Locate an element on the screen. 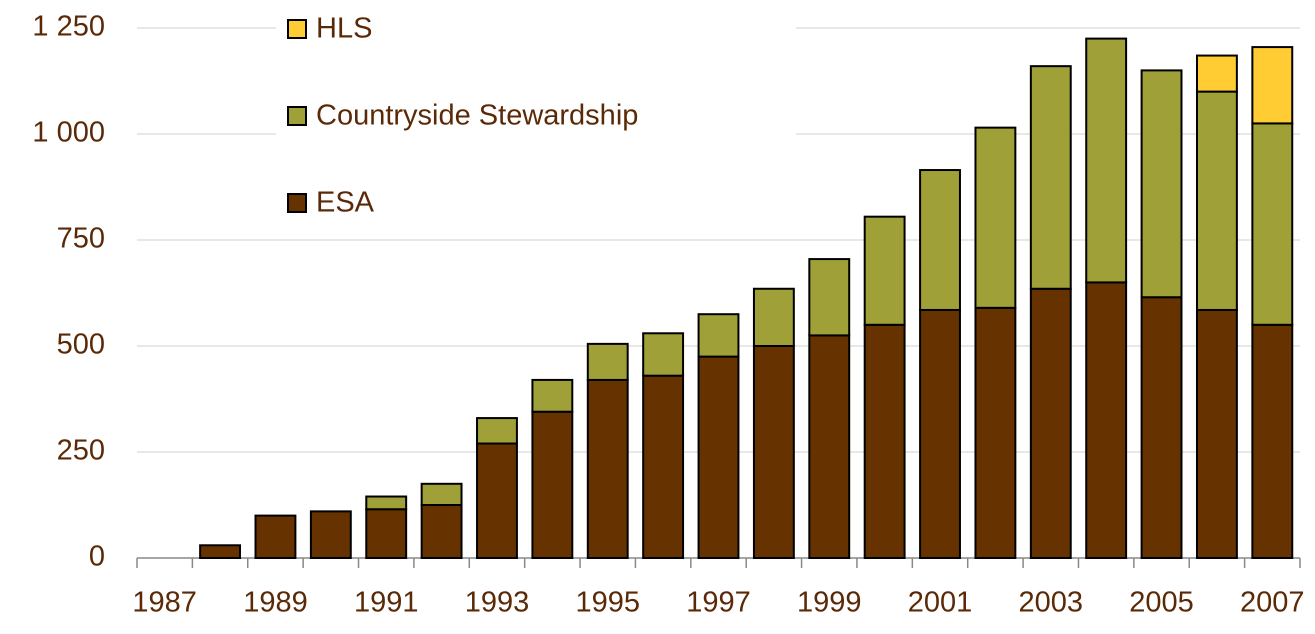  x-tick-label: 1997 is located at coordinates (718, 603).